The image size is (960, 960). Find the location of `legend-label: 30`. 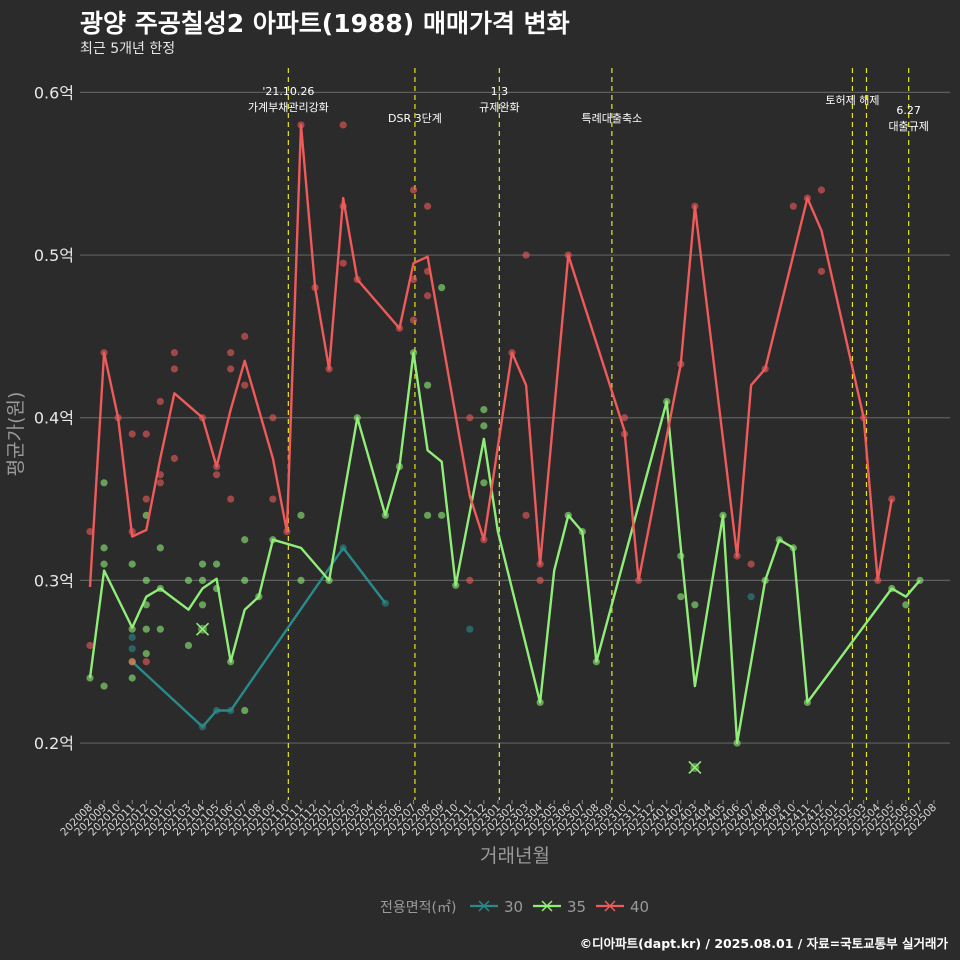

legend-label: 30 is located at coordinates (513, 907).